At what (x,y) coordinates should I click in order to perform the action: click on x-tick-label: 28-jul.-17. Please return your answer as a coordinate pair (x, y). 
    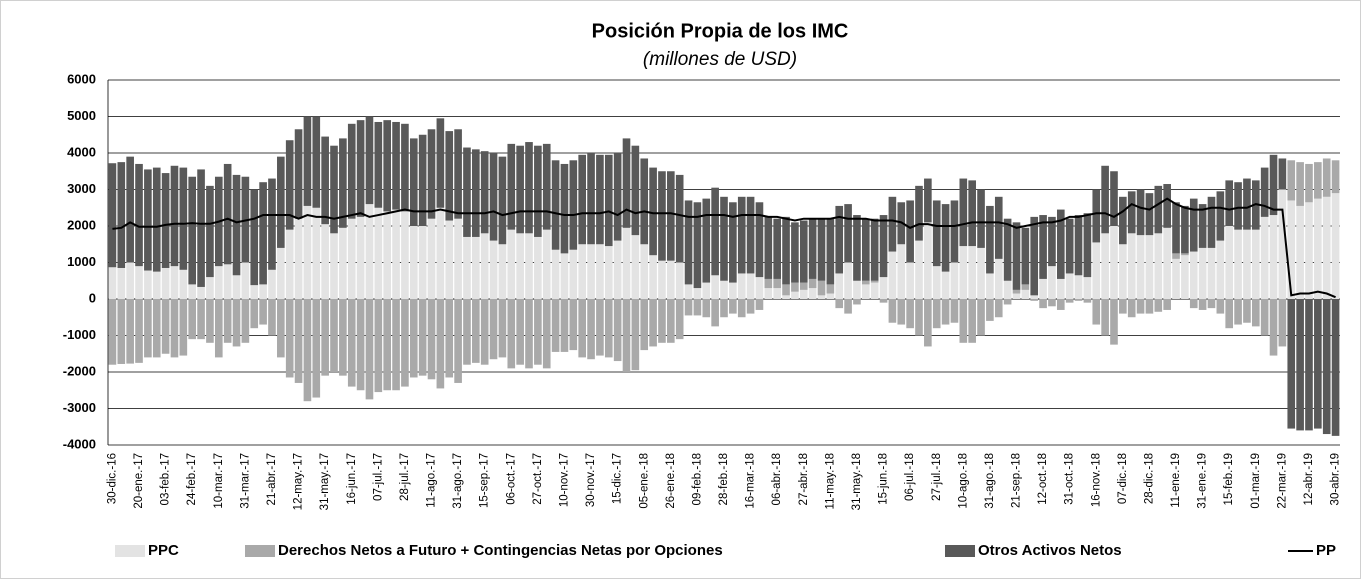
    Looking at the image, I should click on (405, 477).